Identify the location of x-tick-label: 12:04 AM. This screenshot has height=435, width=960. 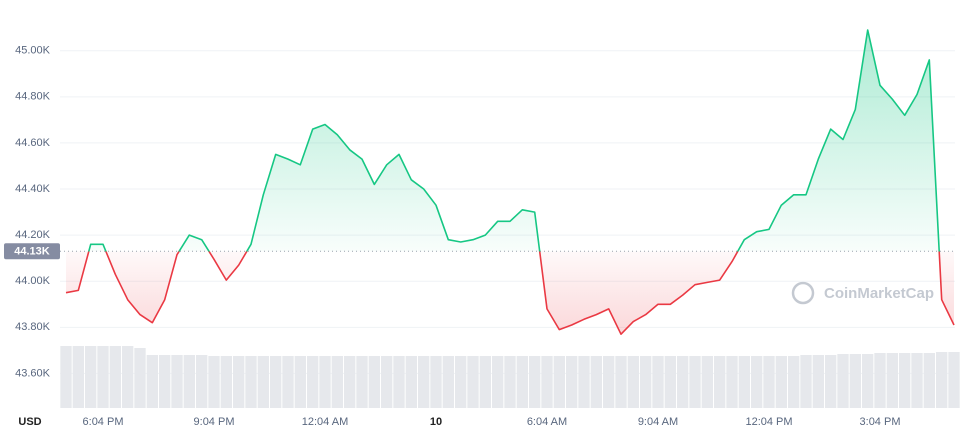
(325, 422).